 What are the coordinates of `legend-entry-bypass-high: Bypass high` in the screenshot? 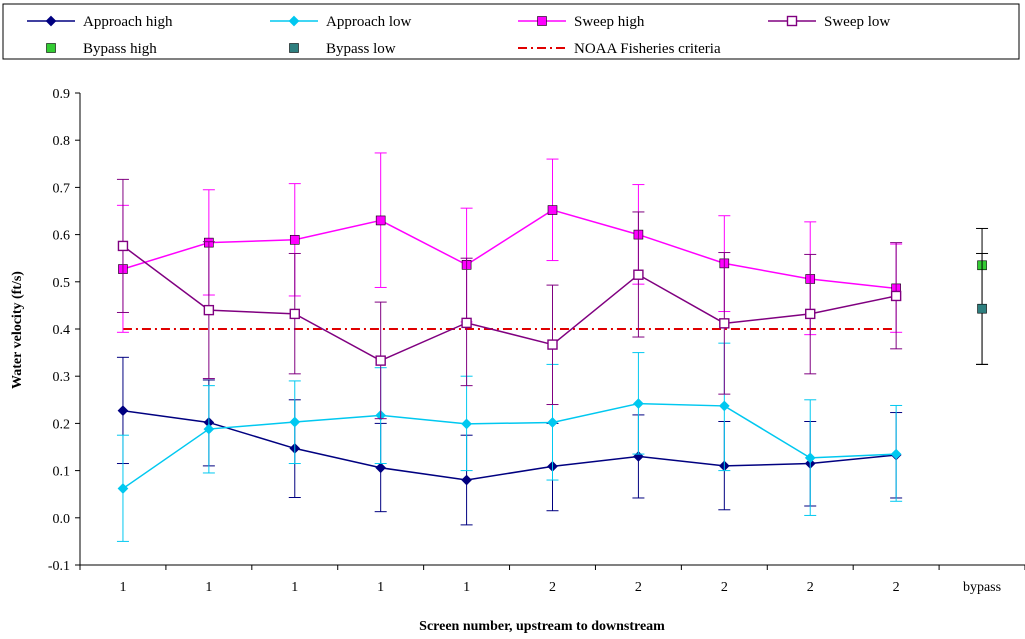 It's located at (101, 49).